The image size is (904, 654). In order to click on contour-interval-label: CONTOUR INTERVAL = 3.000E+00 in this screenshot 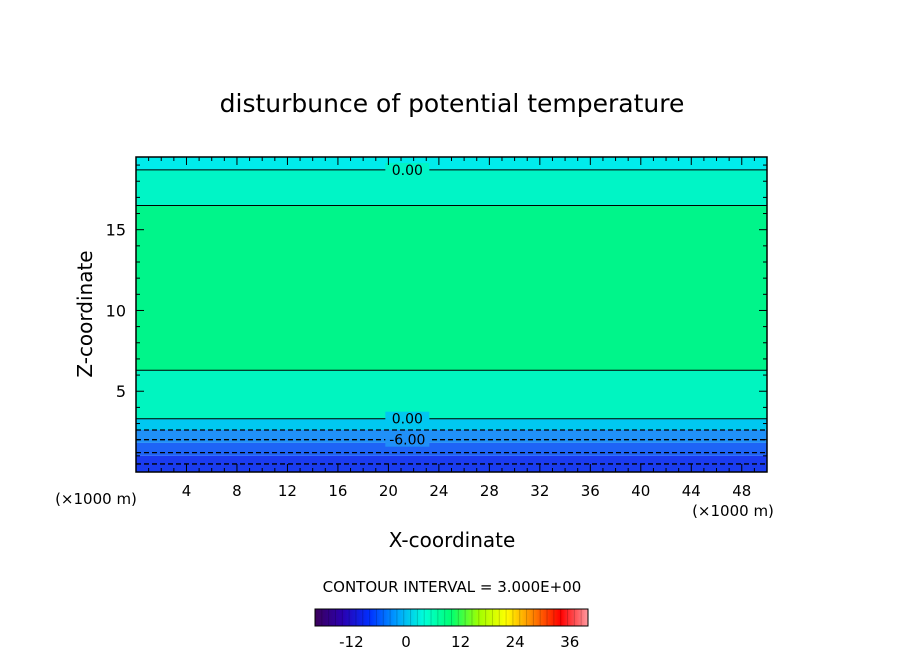, I will do `click(452, 587)`.